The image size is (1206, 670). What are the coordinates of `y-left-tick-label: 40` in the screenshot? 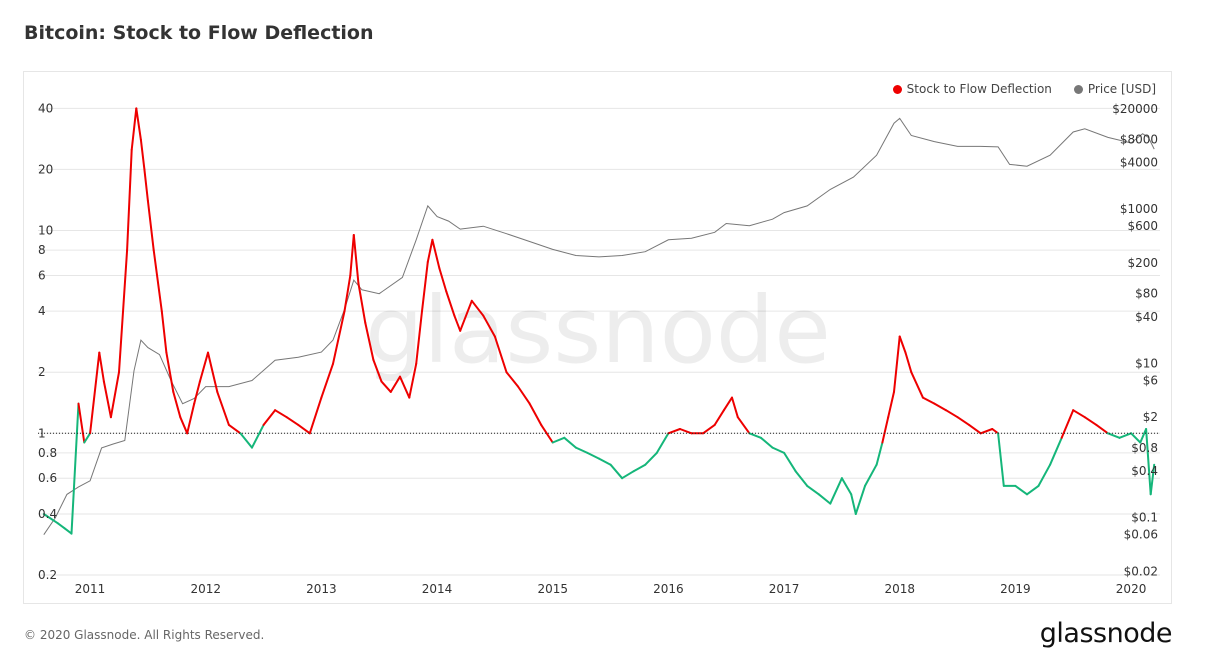 It's located at (45, 108).